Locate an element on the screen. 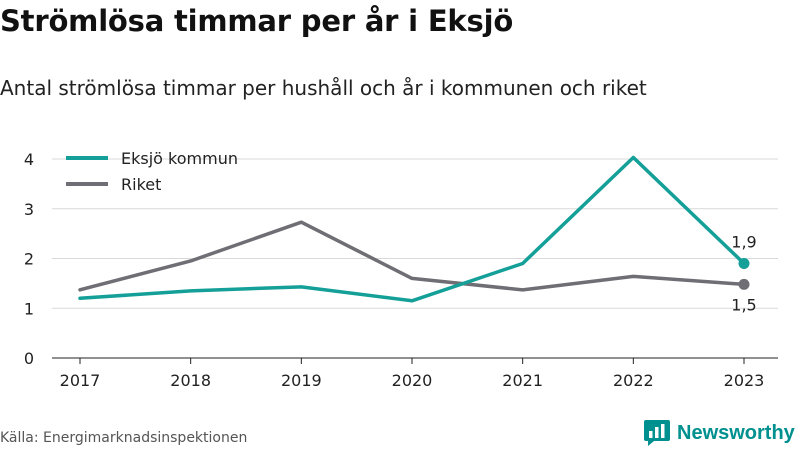  brand-name: Newsworthy is located at coordinates (736, 432).